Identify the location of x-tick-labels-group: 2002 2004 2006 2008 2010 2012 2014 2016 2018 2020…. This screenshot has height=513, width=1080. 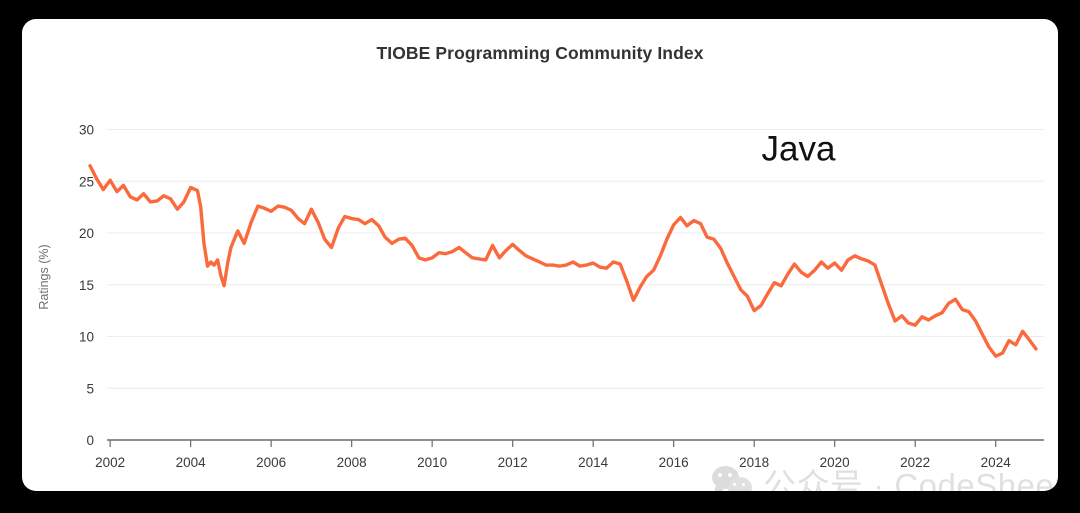
(553, 462).